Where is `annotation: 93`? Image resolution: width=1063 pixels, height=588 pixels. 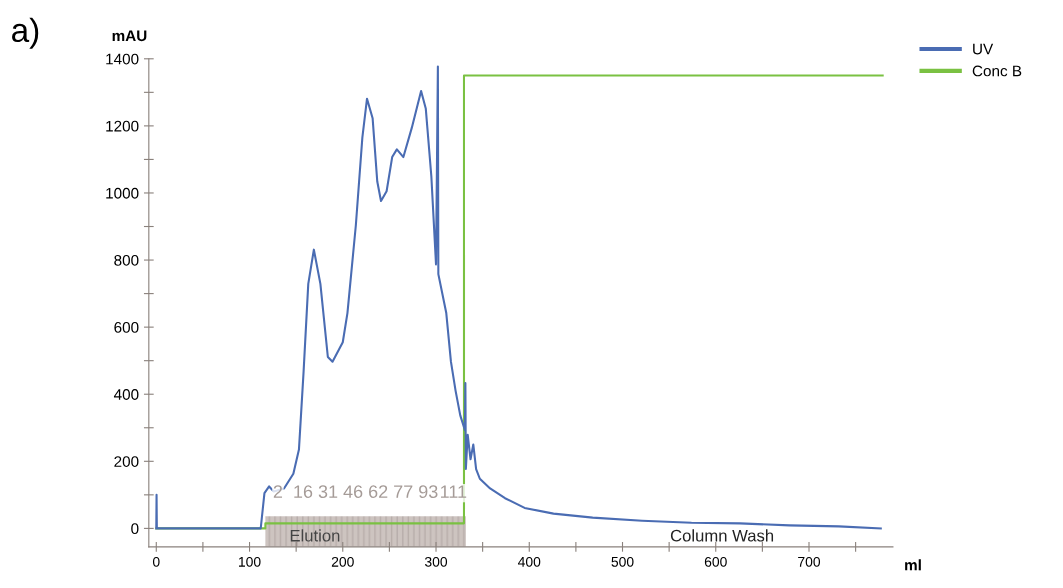
annotation: 93 is located at coordinates (428, 491).